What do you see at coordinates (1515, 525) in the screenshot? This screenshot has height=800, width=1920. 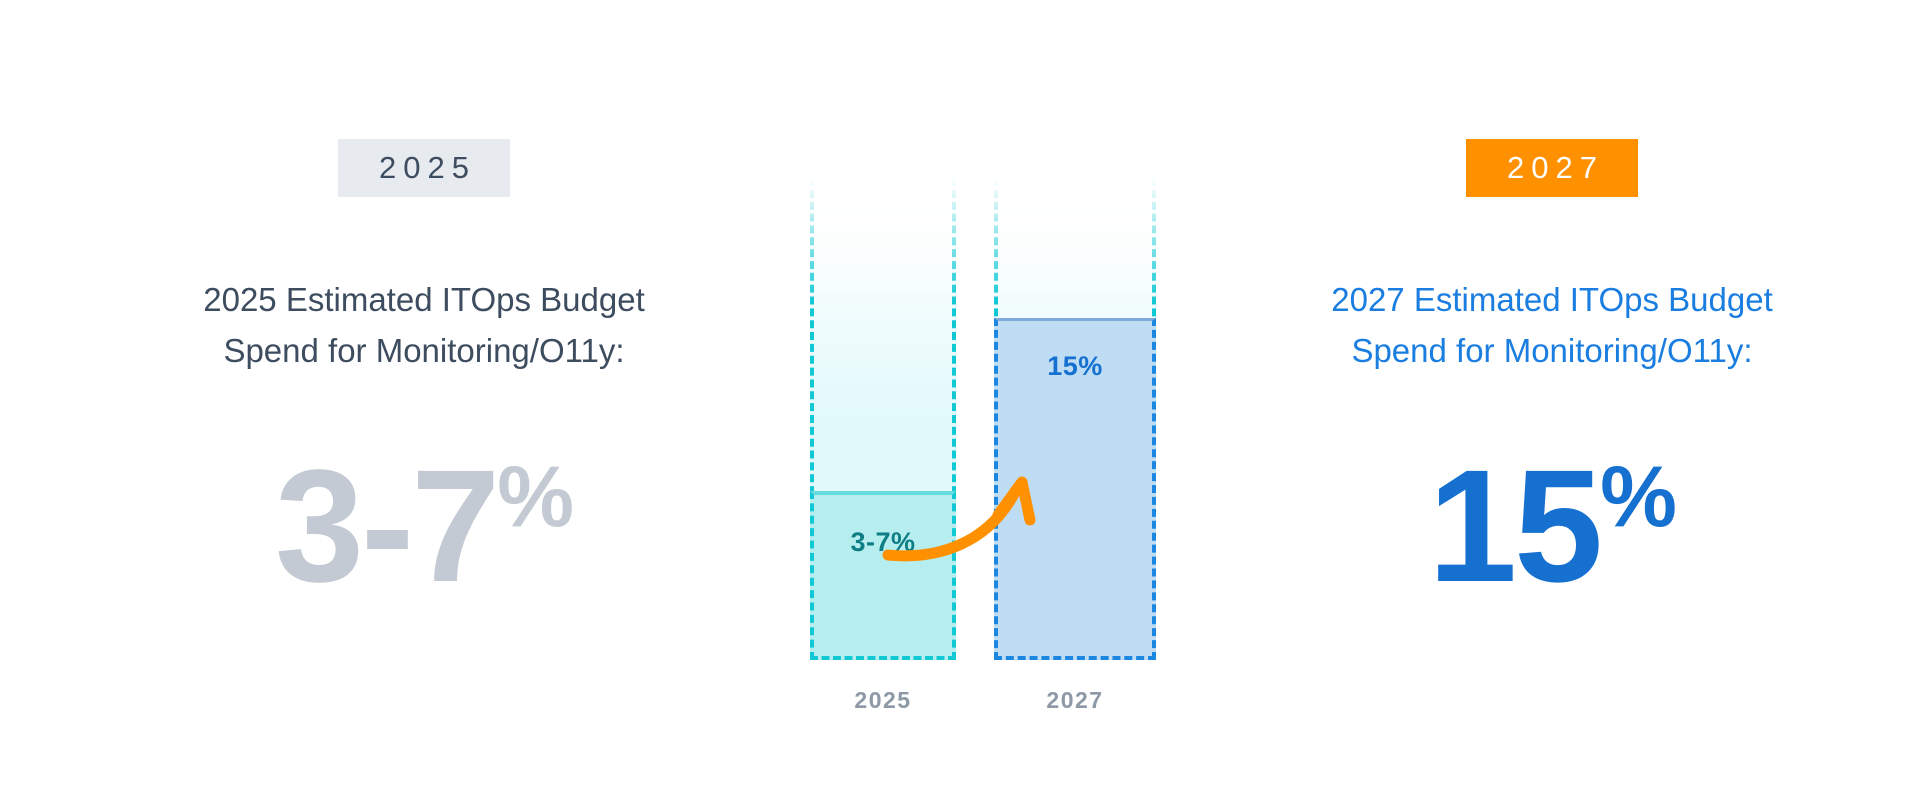 I see `stat-number-2027: 15` at bounding box center [1515, 525].